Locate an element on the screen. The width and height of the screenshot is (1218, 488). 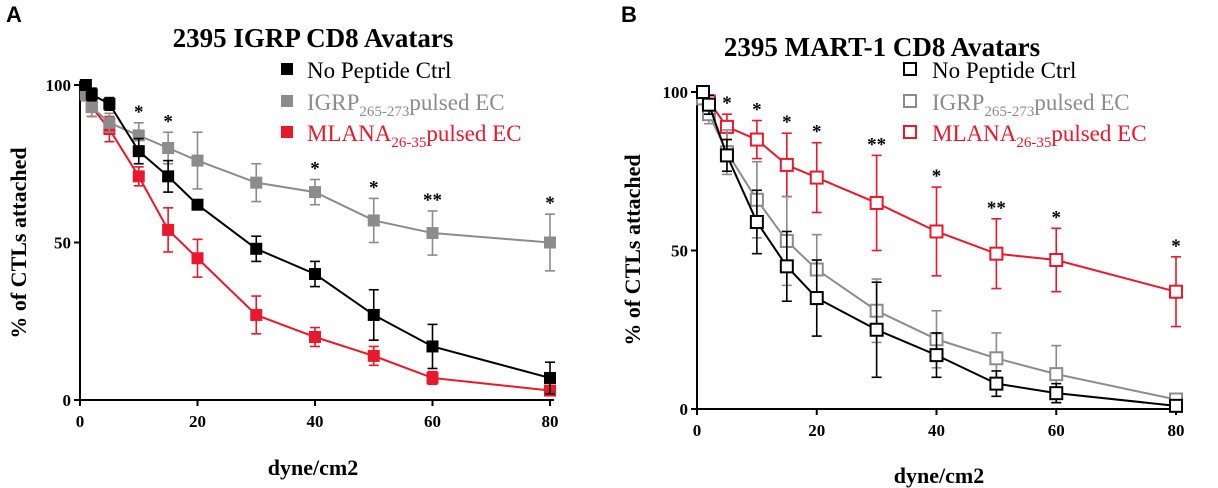
panel-letter-b: B is located at coordinates (629, 14).